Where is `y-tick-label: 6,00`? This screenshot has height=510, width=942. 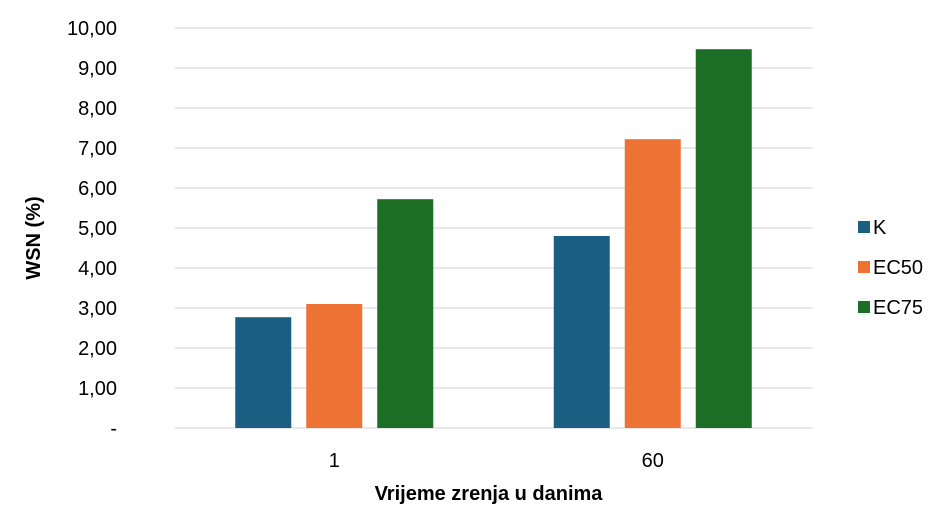
y-tick-label: 6,00 is located at coordinates (97, 189).